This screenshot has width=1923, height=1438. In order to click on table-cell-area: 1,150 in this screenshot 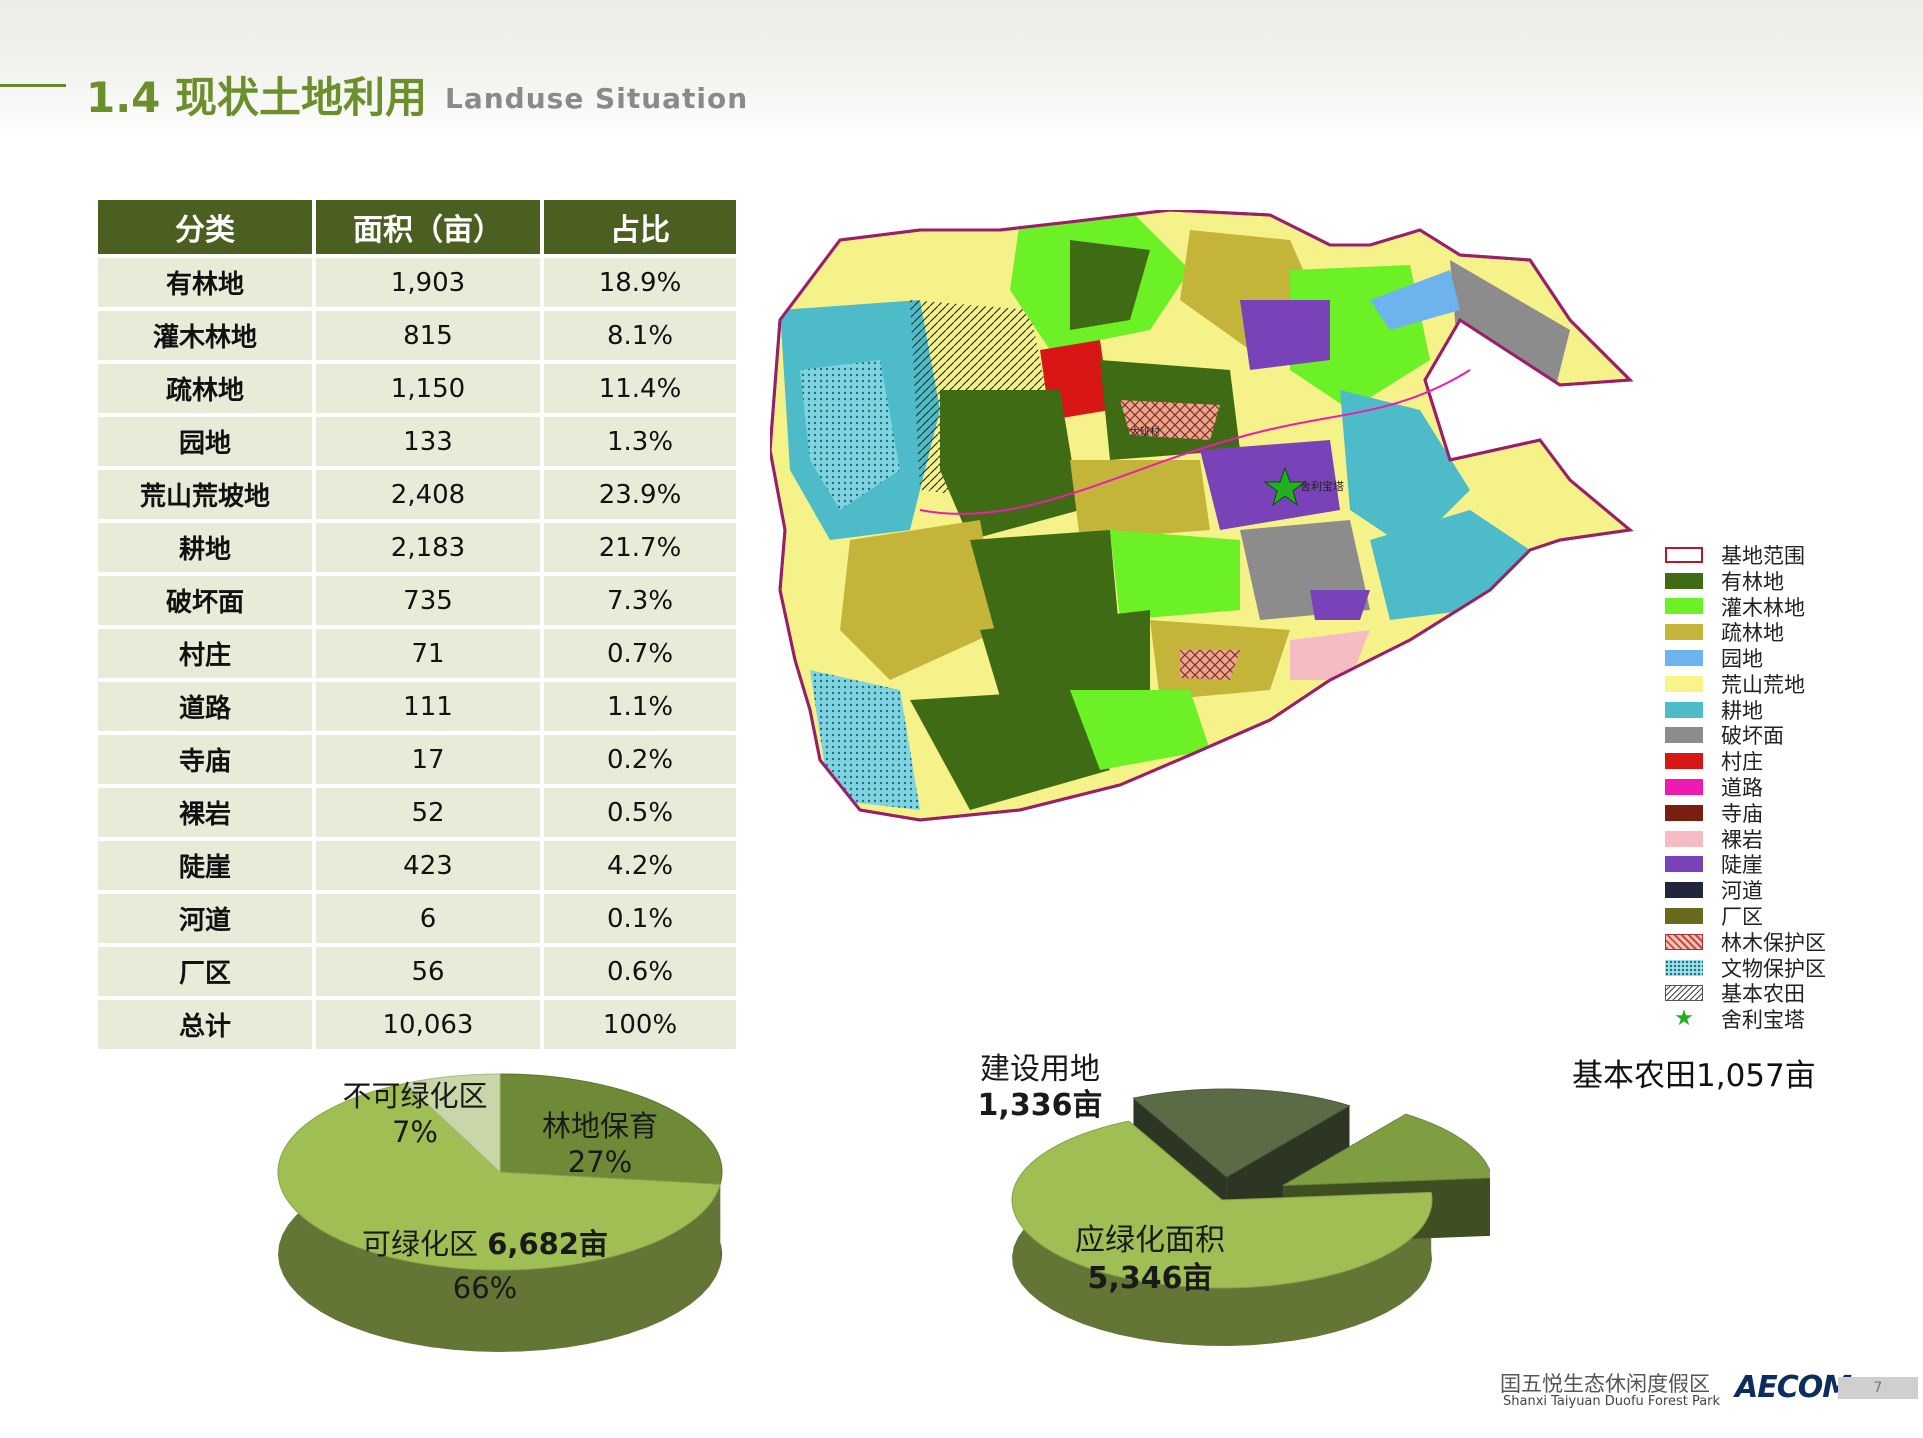, I will do `click(429, 387)`.